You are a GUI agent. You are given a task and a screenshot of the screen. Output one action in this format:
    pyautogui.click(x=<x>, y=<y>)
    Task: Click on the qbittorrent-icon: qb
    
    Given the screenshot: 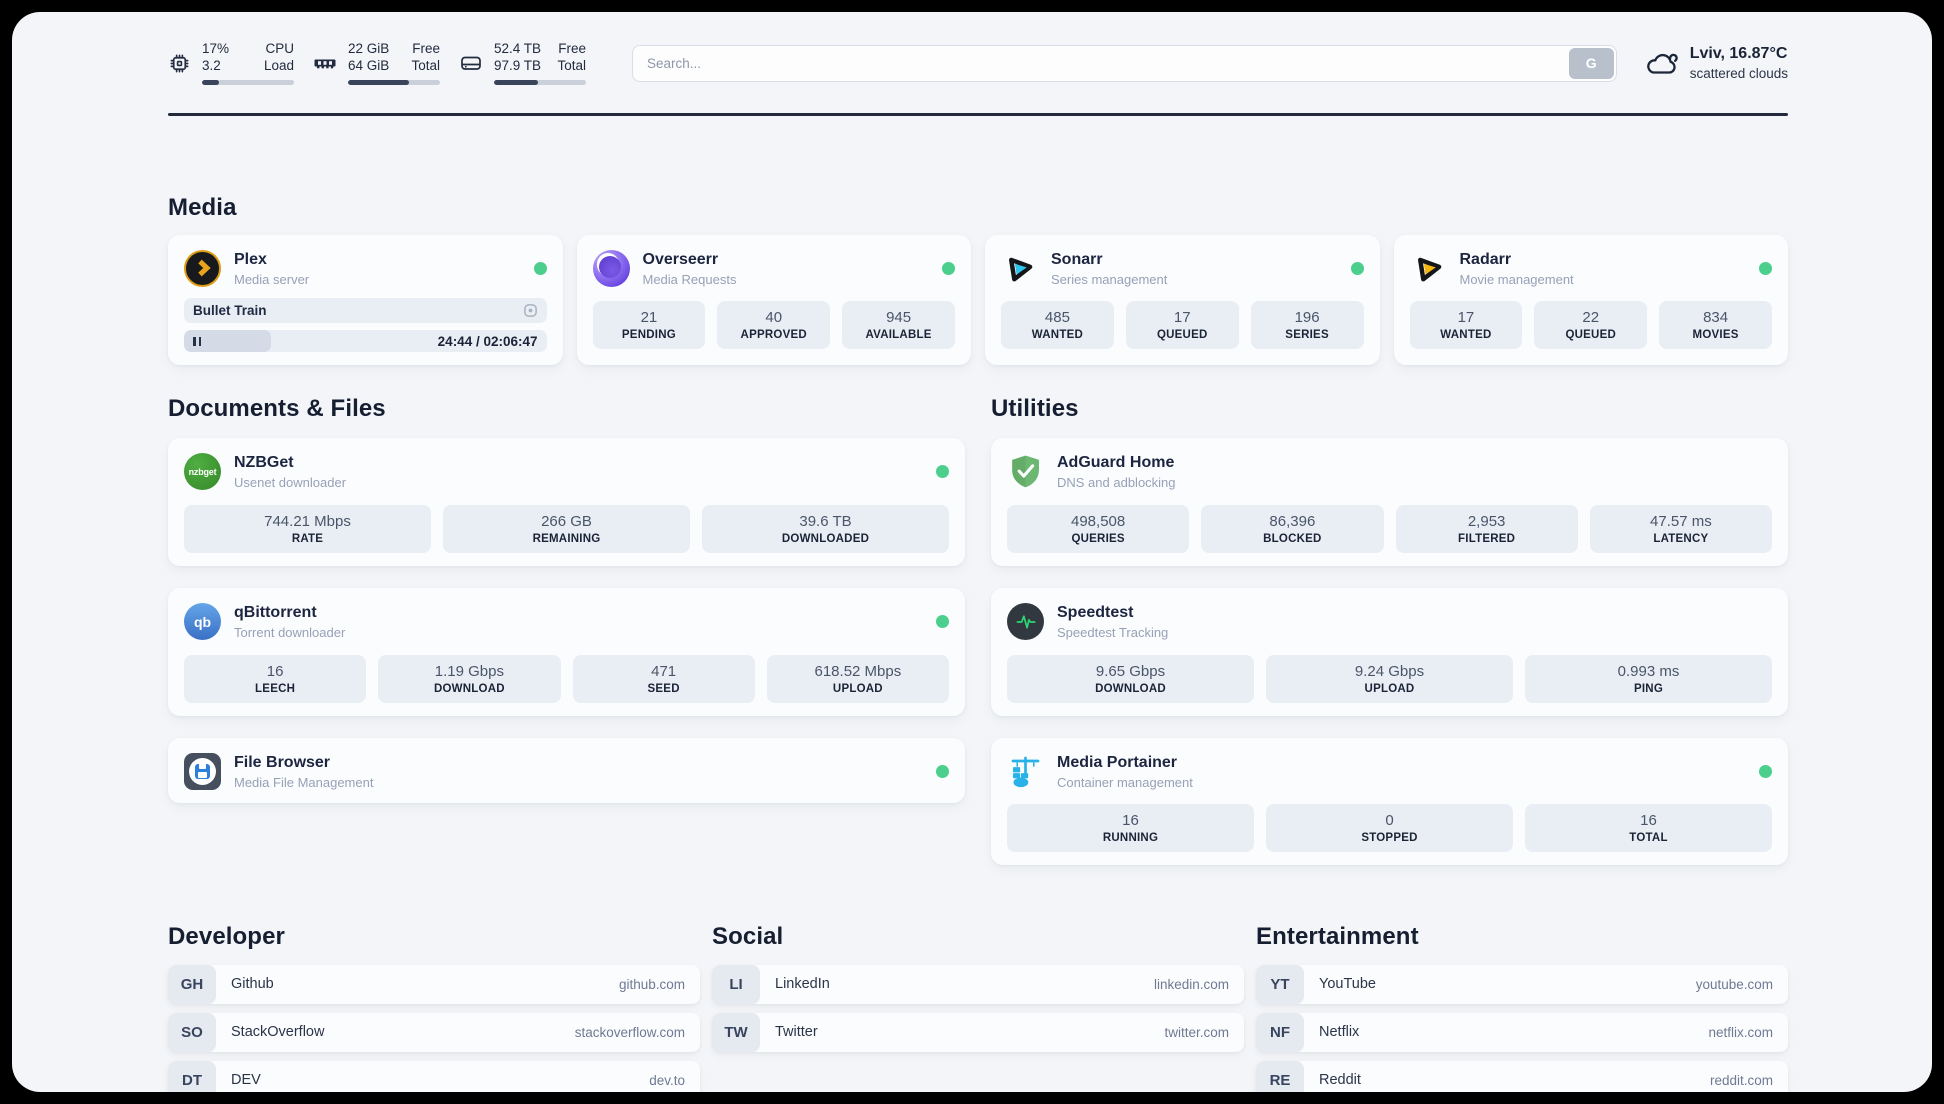 What is the action you would take?
    pyautogui.click(x=202, y=622)
    